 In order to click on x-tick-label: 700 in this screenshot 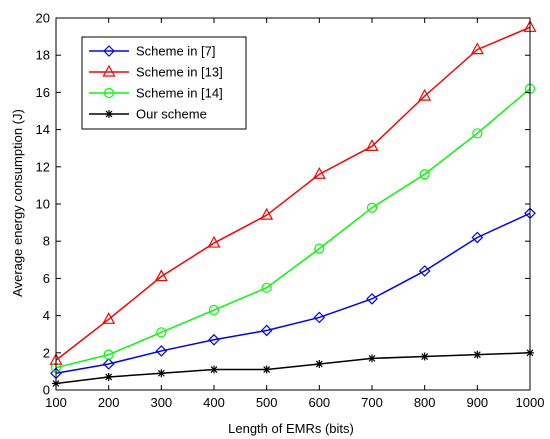, I will do `click(372, 402)`.